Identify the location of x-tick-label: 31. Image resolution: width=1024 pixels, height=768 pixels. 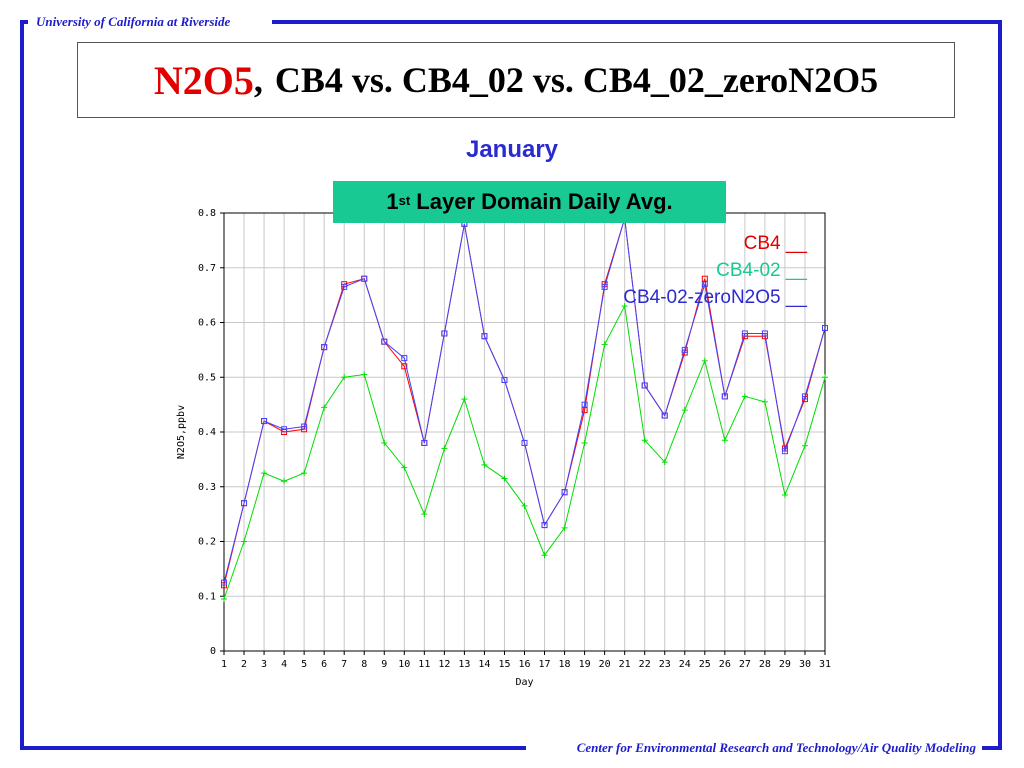
(825, 664).